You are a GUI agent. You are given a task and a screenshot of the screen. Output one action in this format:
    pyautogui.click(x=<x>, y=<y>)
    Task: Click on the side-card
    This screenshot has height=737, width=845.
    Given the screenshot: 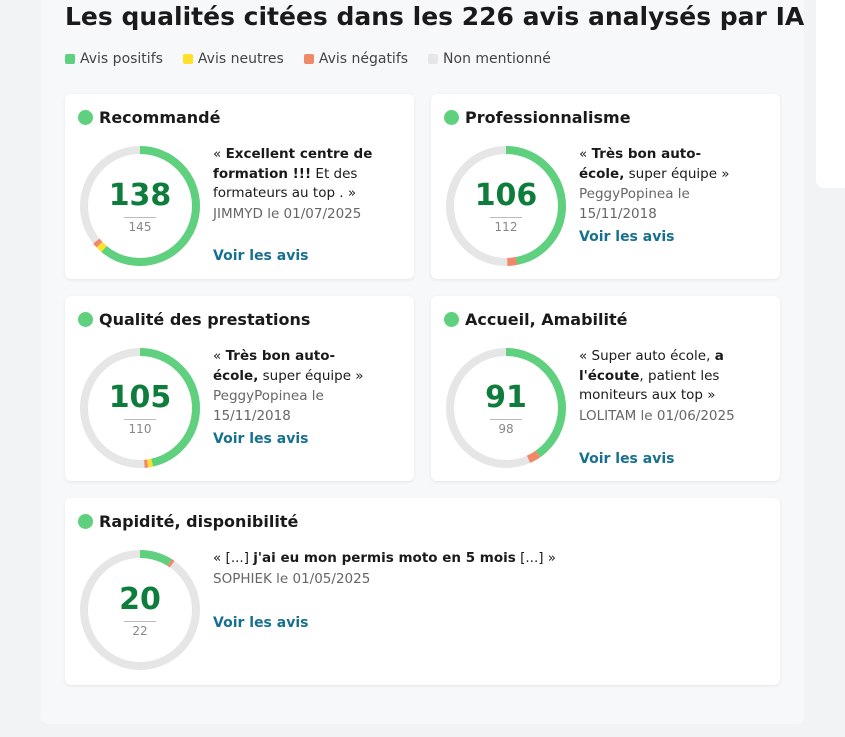 What is the action you would take?
    pyautogui.click(x=830, y=94)
    